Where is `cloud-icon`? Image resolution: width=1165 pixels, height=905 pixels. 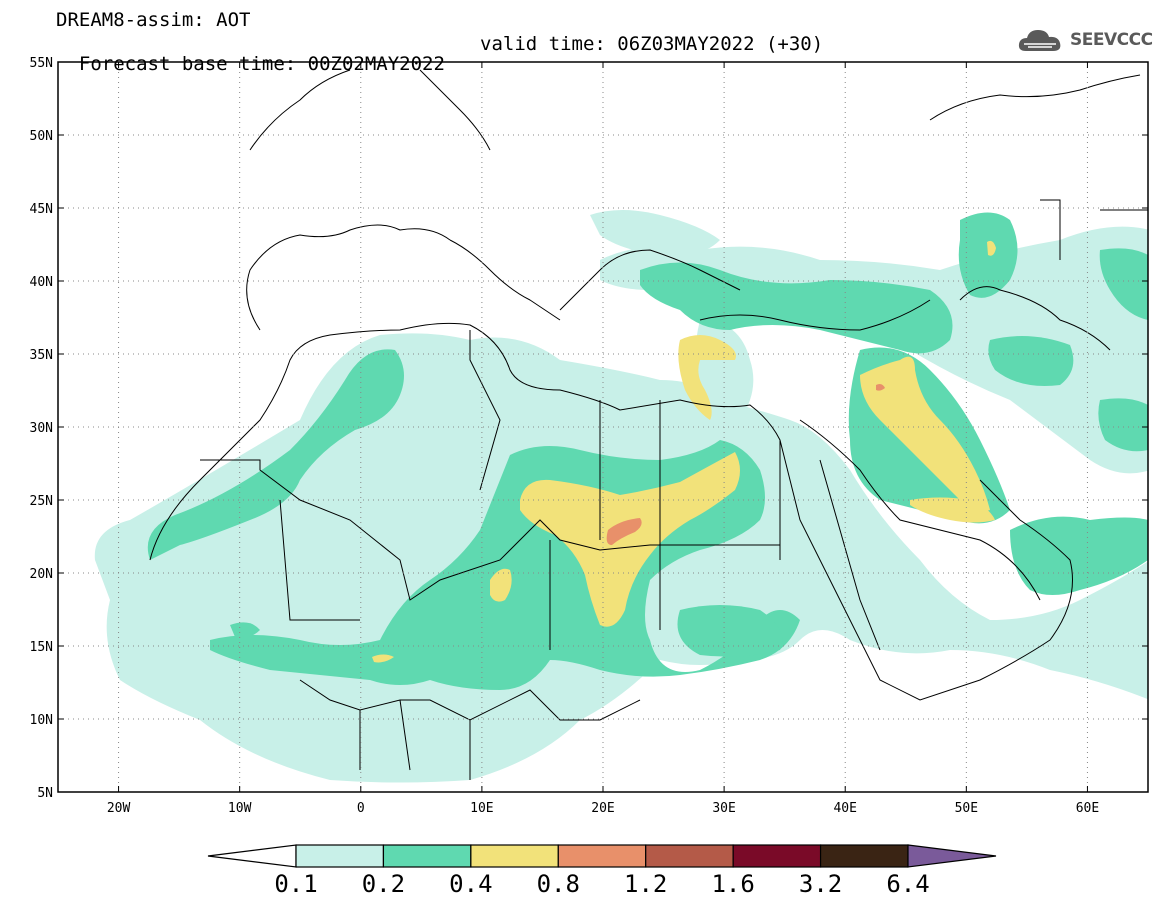 cloud-icon is located at coordinates (1039, 40).